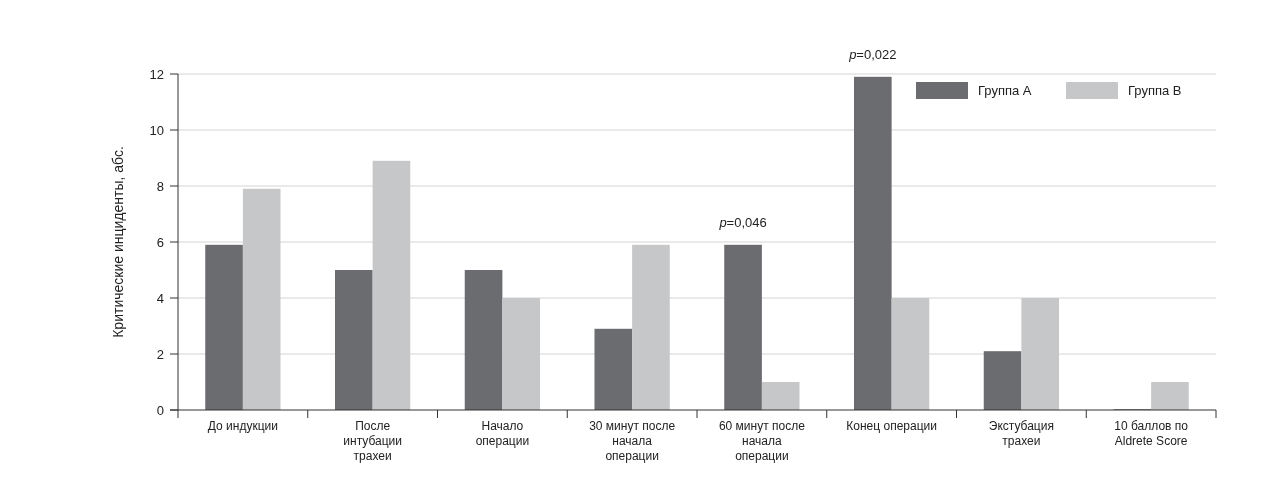  Describe the element at coordinates (1155, 90) in the screenshot. I see `legend-label: Группа В` at that location.